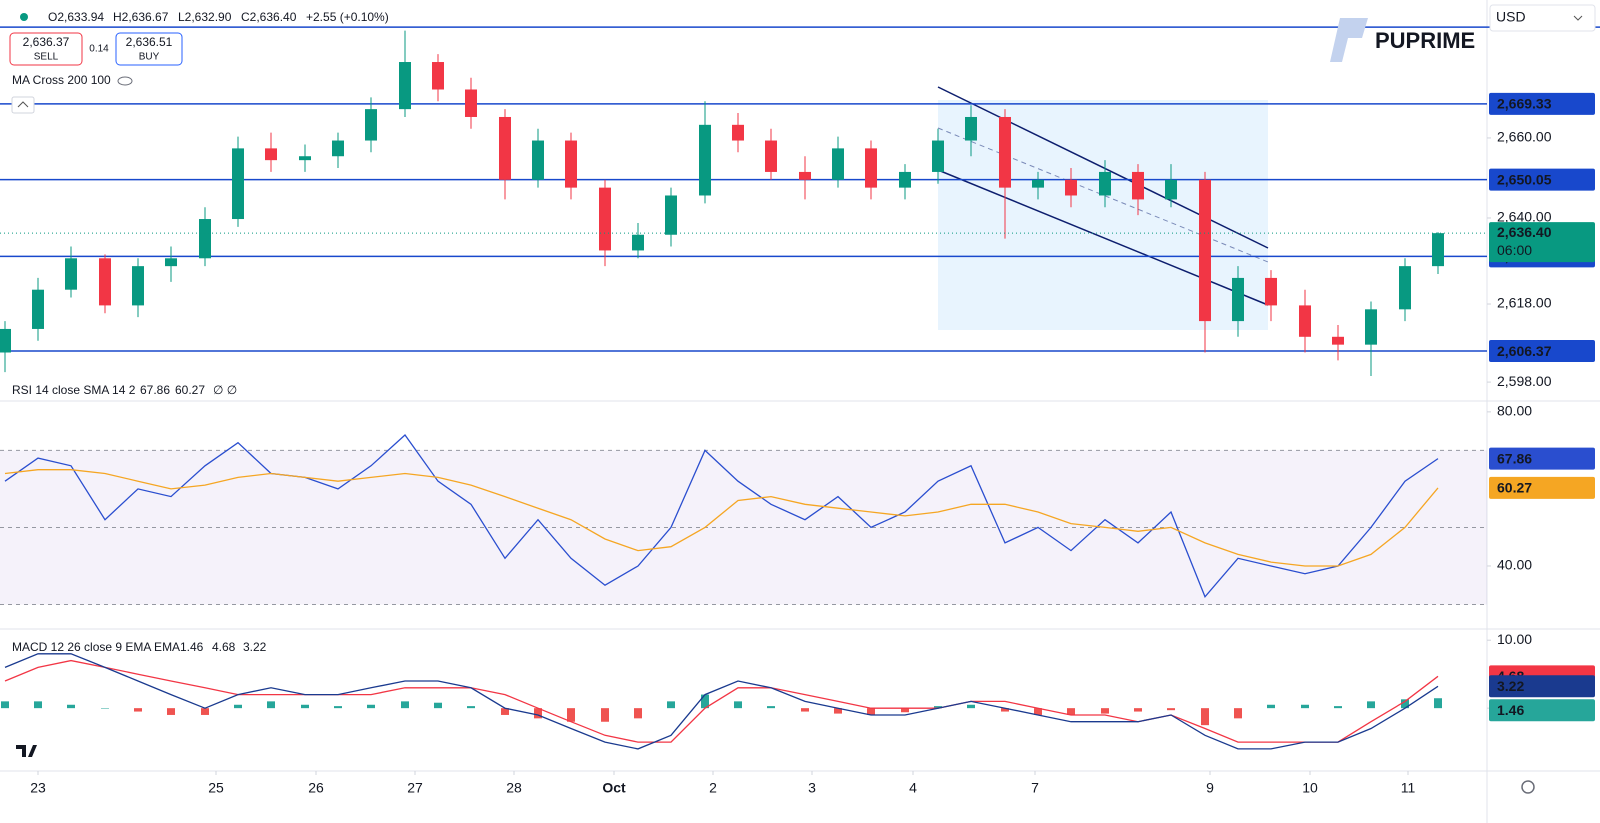  What do you see at coordinates (205, 17) in the screenshot?
I see `ohlc-low: L2,632.90` at bounding box center [205, 17].